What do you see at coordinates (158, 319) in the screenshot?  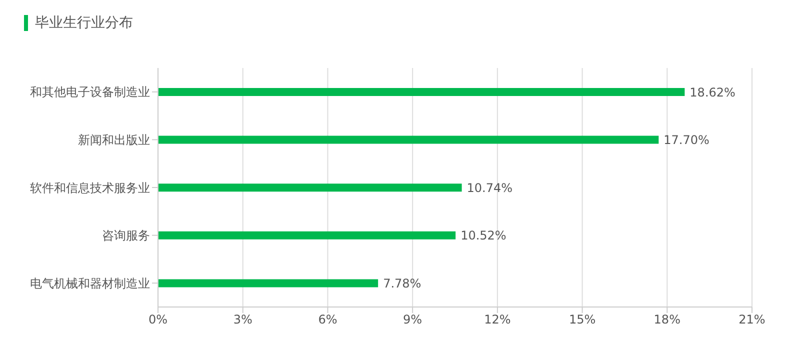 I see `x-tick-label: 0%` at bounding box center [158, 319].